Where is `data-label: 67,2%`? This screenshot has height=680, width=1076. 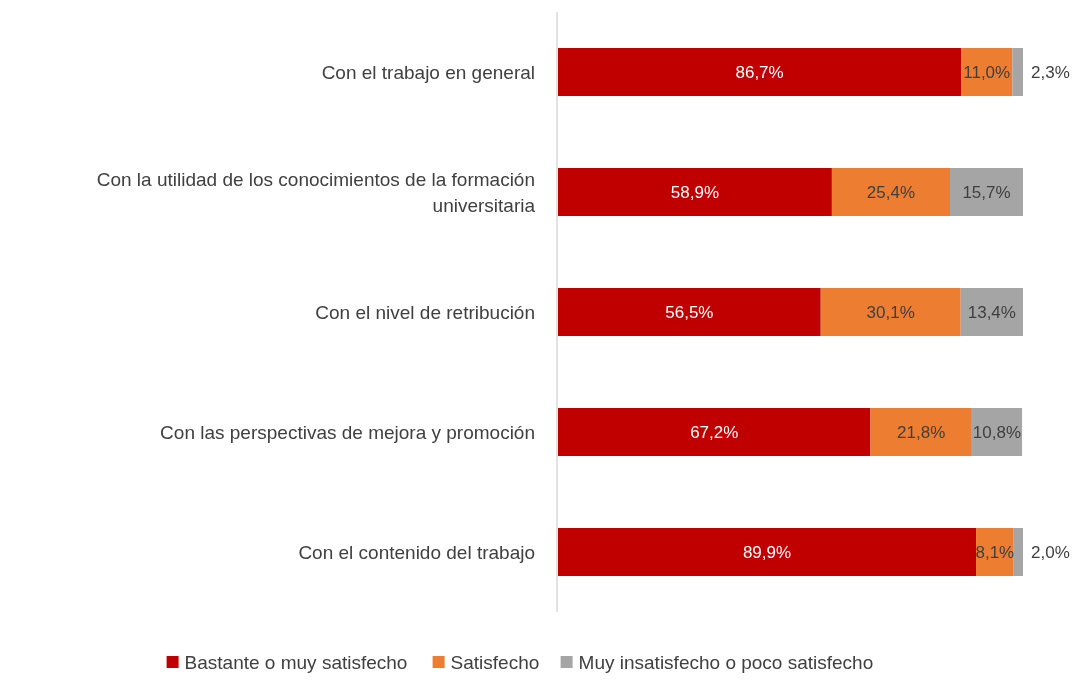 data-label: 67,2% is located at coordinates (714, 432).